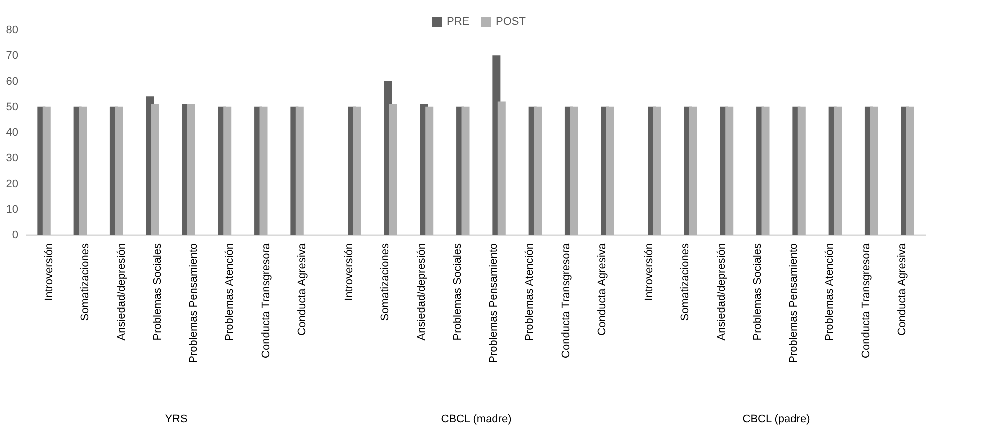  What do you see at coordinates (12, 184) in the screenshot?
I see `y-tick-label: 20` at bounding box center [12, 184].